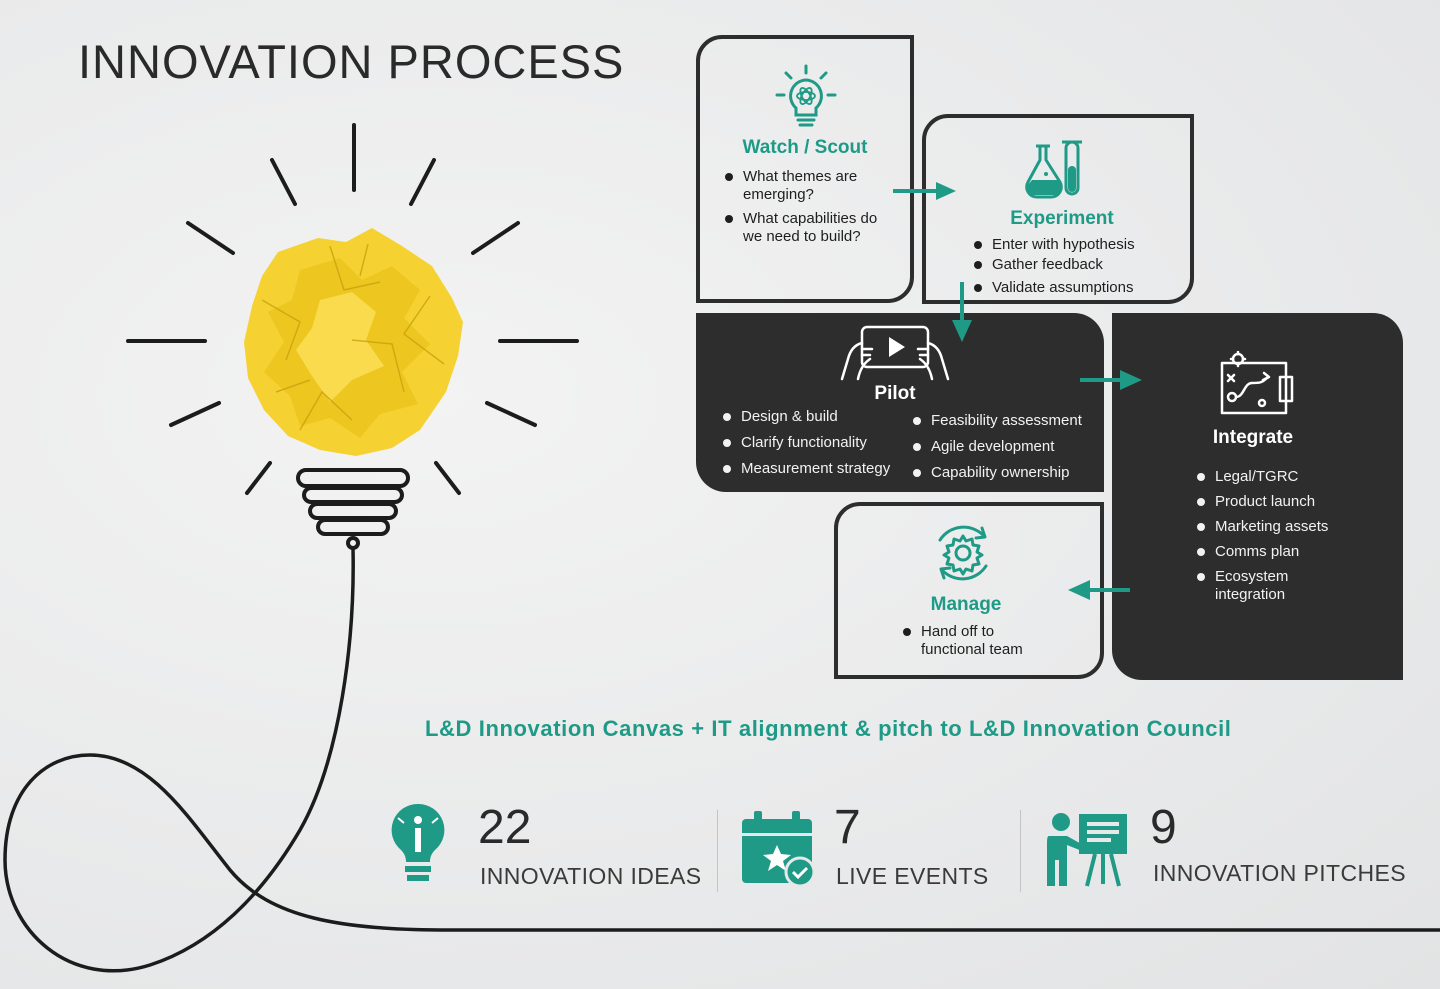 Image resolution: width=1440 pixels, height=989 pixels. Describe the element at coordinates (1079, 288) in the screenshot. I see `list-item: Validate assumptions` at that location.